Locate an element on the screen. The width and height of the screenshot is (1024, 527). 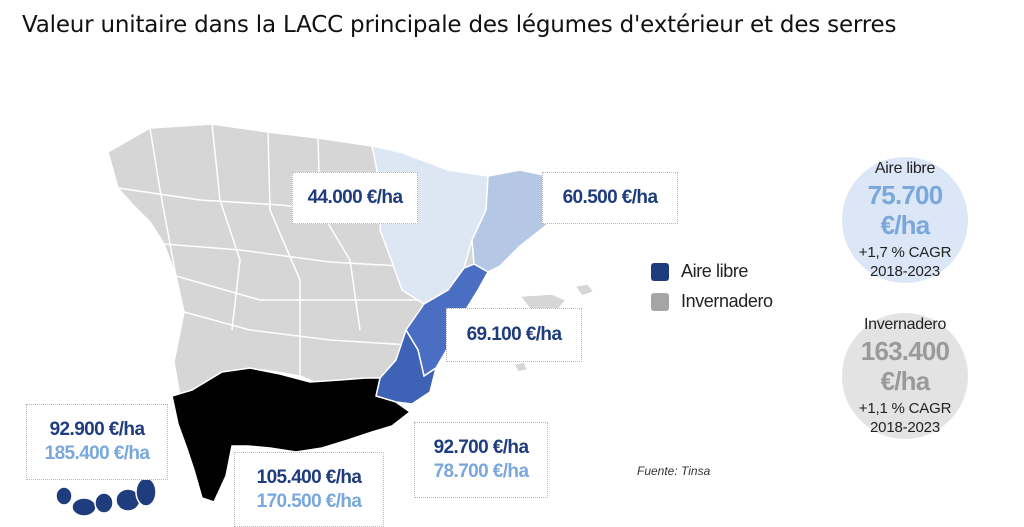
legend-swatch-aire-libre is located at coordinates (660, 271).